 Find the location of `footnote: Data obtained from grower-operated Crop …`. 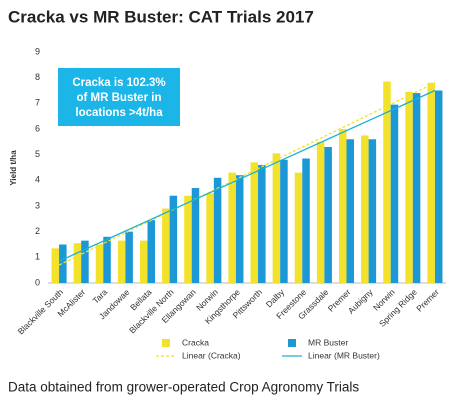

footnote: Data obtained from grower-operated Crop … is located at coordinates (183, 387).